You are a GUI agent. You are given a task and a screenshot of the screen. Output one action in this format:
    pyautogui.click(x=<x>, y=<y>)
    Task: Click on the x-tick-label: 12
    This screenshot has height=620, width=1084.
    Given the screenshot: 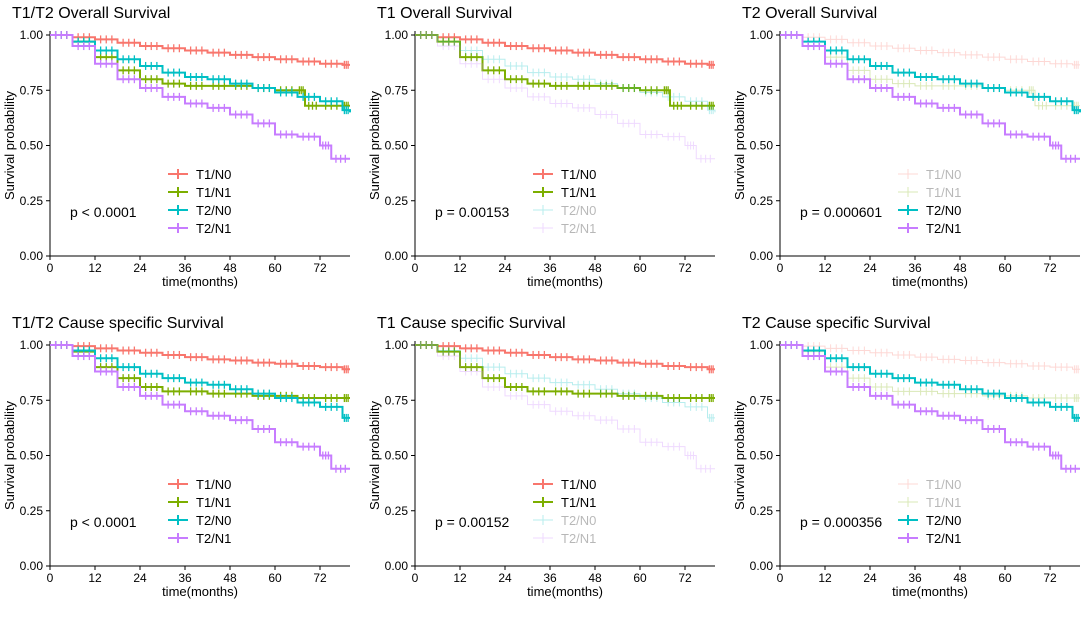 What is the action you would take?
    pyautogui.click(x=95, y=578)
    